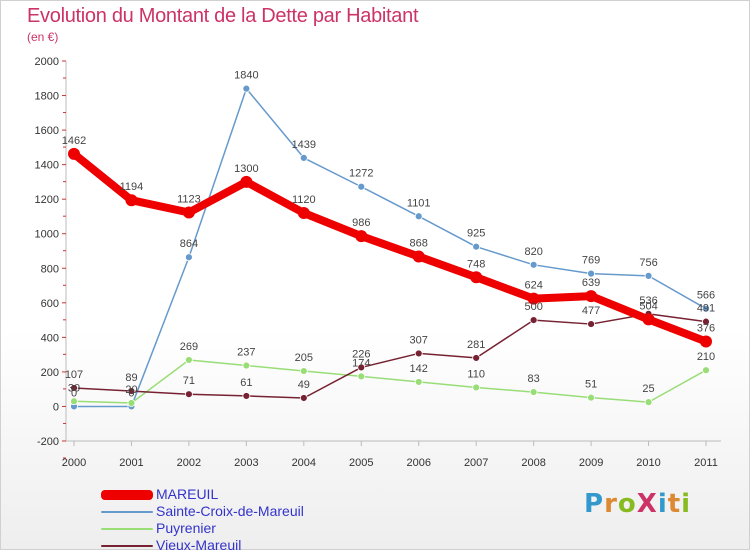 The width and height of the screenshot is (750, 554). I want to click on data-label: 30, so click(74, 388).